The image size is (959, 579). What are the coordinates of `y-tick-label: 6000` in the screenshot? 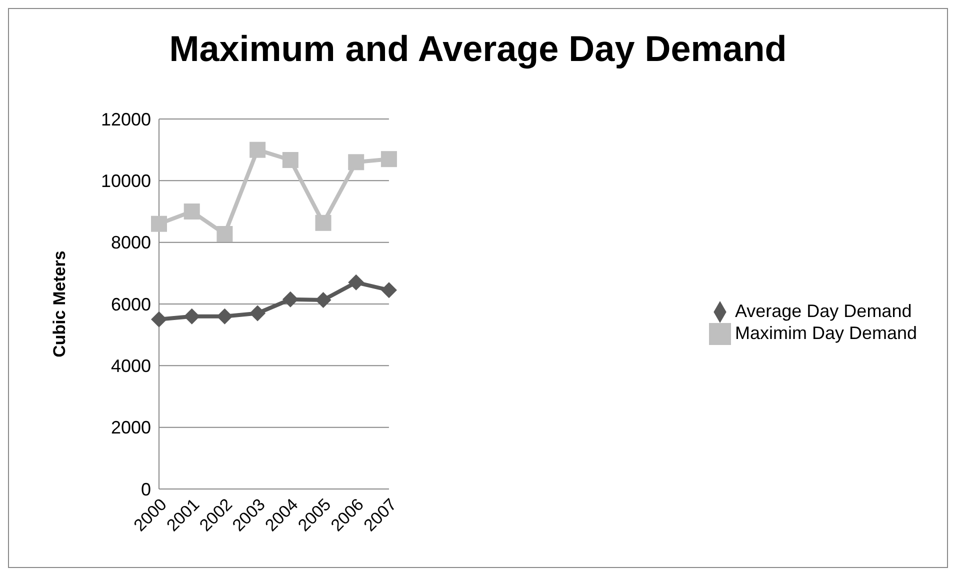 It's located at (130, 304).